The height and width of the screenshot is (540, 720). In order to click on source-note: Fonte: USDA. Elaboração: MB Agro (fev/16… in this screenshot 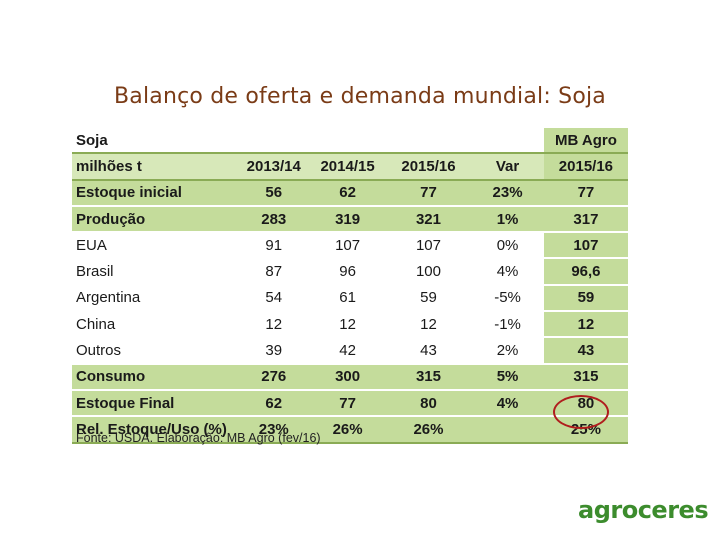, I will do `click(198, 438)`.